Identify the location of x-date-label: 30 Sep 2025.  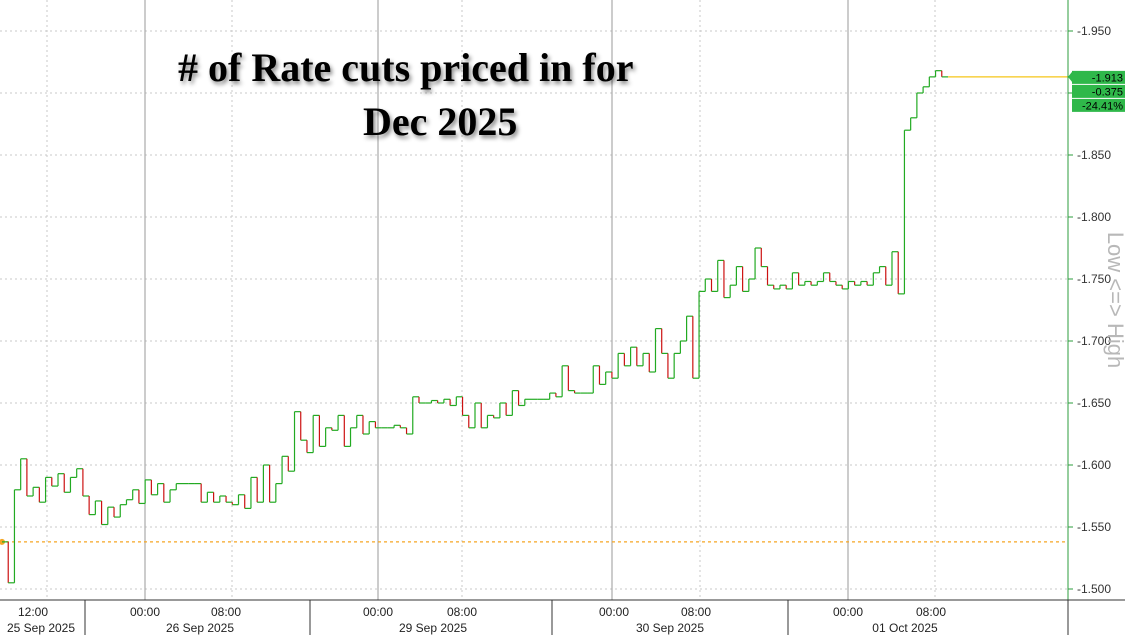
(670, 628).